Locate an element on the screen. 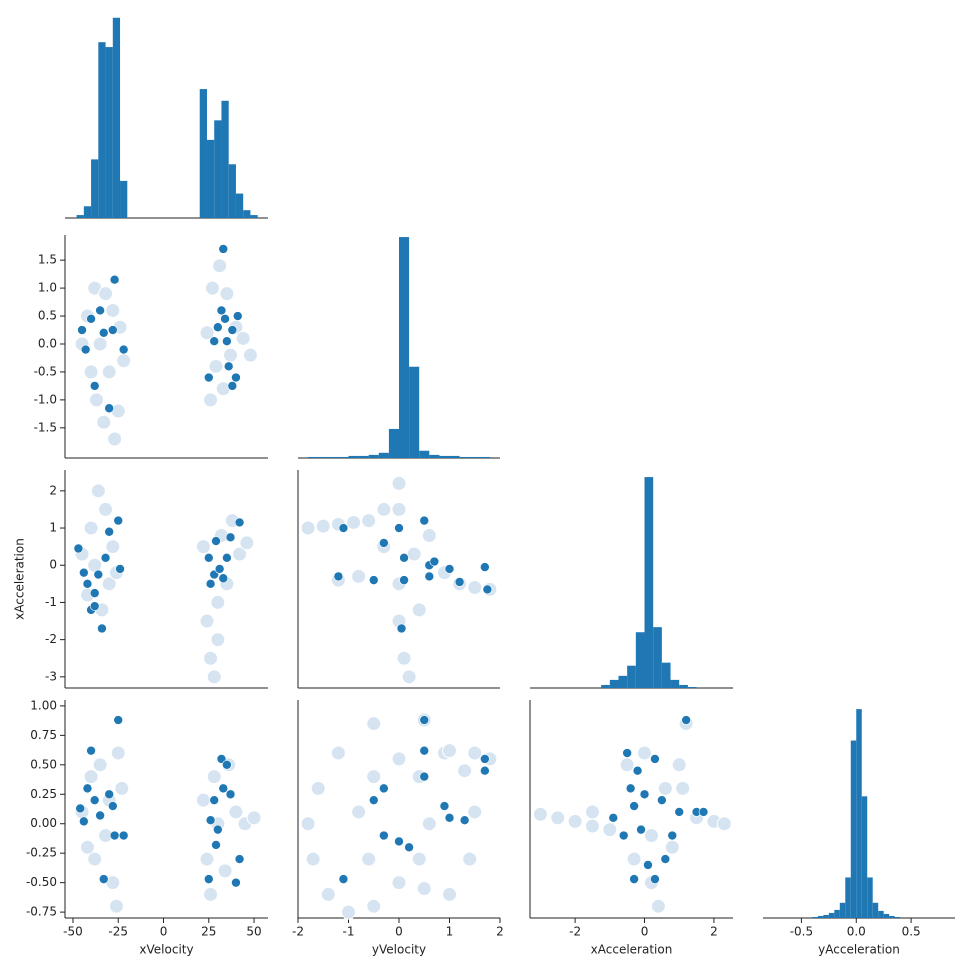 The image size is (958, 970). y-tick-label: -0.50 is located at coordinates (41, 882).